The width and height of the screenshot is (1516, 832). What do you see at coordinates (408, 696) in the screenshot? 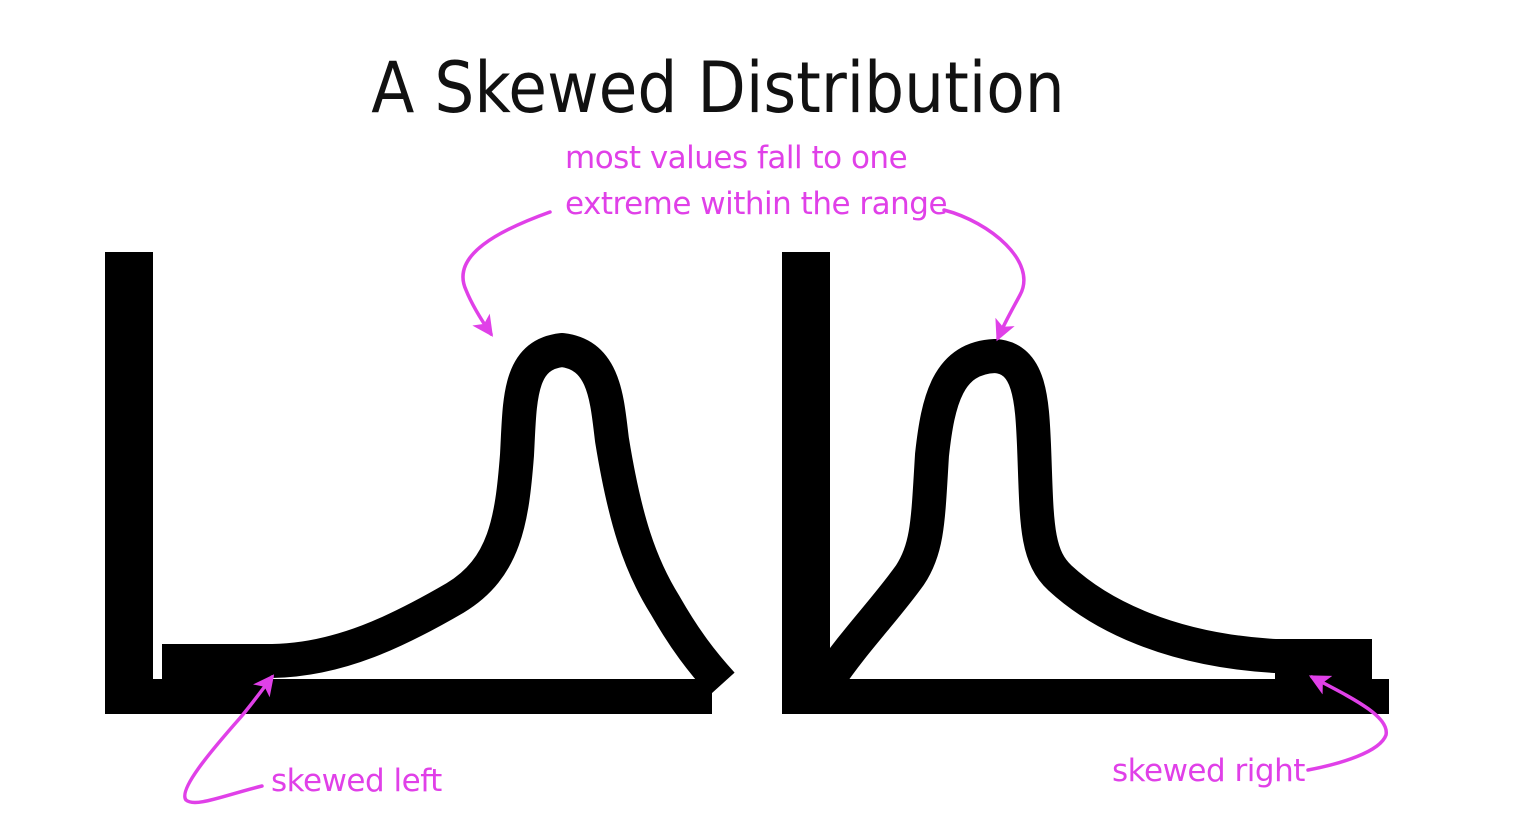
I see `left-x-axis` at bounding box center [408, 696].